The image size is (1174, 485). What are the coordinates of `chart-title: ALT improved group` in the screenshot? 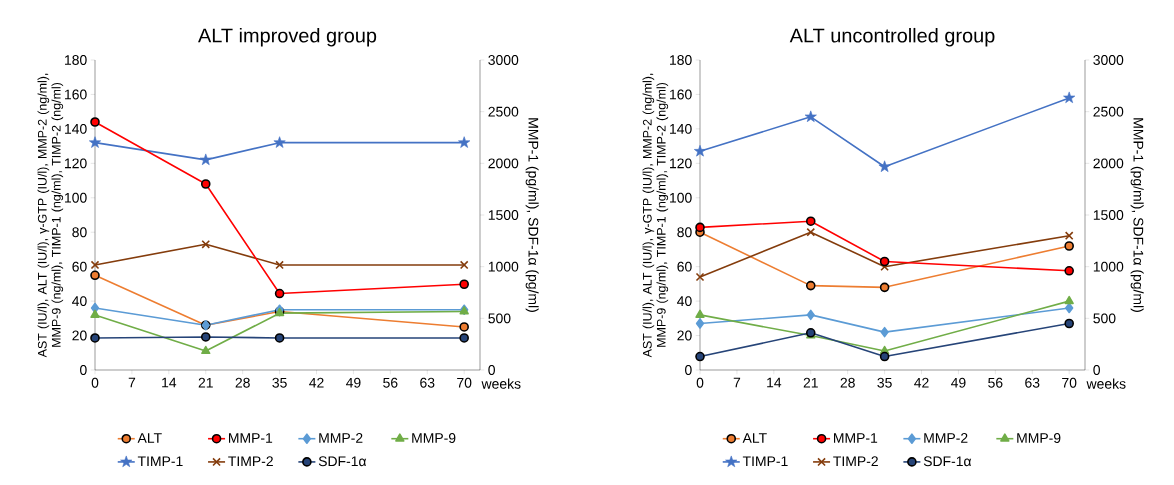 It's located at (287, 37).